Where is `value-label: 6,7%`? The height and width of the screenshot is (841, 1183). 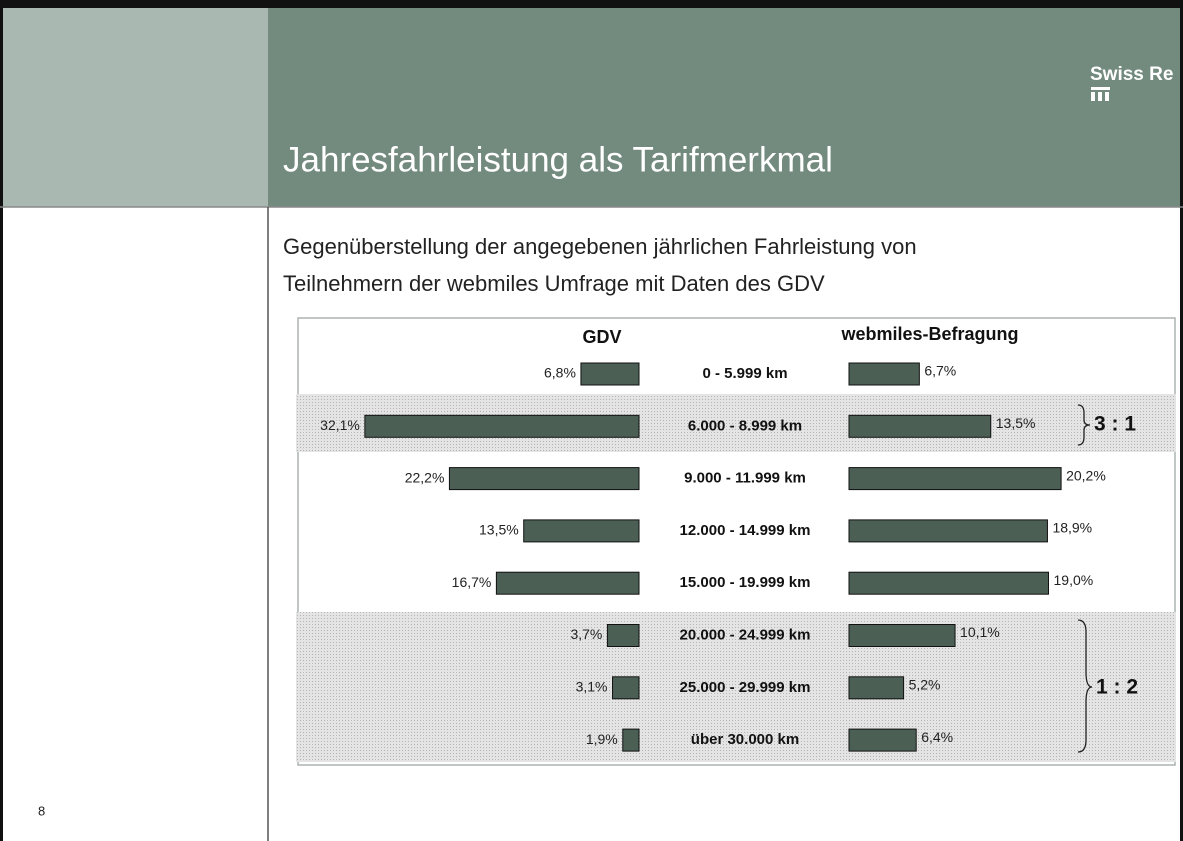 value-label: 6,7% is located at coordinates (940, 371).